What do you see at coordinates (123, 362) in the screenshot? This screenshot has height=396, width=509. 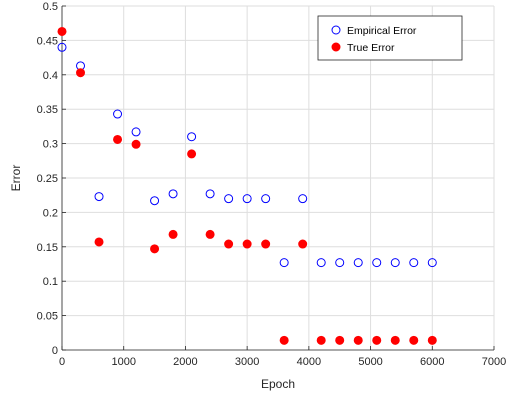 I see `x-tick-label: 1000` at bounding box center [123, 362].